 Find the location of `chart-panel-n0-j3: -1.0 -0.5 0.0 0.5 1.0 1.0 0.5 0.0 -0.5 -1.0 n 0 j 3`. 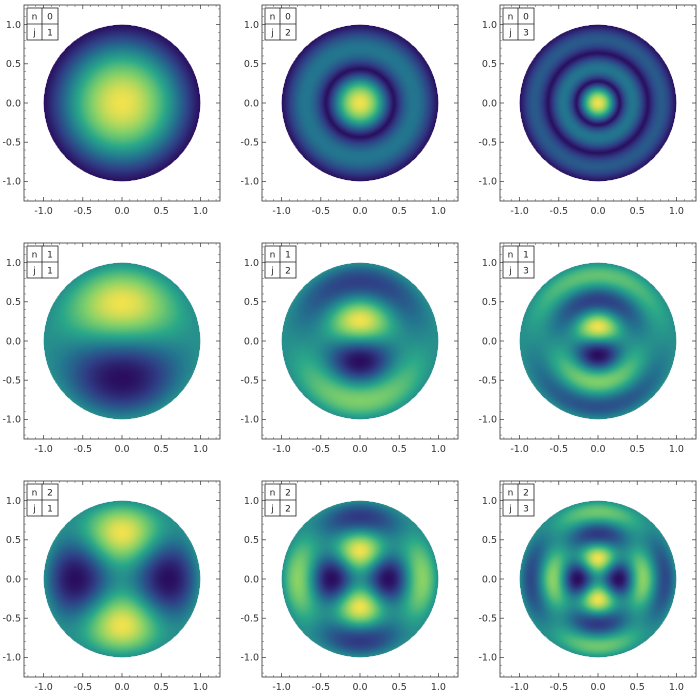

chart-panel-n0-j3: -1.0 -0.5 0.0 0.5 1.0 1.0 0.5 0.0 -0.5 -1.0 n 0 j 3 is located at coordinates (587, 110).